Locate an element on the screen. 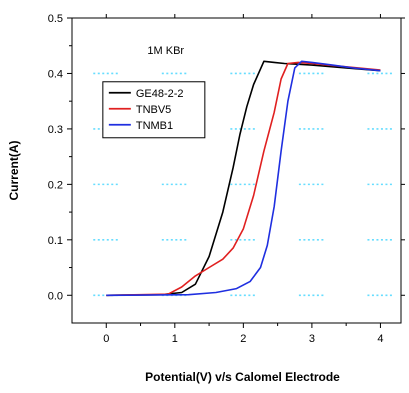  y-tick-label: 0.0 is located at coordinates (55, 296).